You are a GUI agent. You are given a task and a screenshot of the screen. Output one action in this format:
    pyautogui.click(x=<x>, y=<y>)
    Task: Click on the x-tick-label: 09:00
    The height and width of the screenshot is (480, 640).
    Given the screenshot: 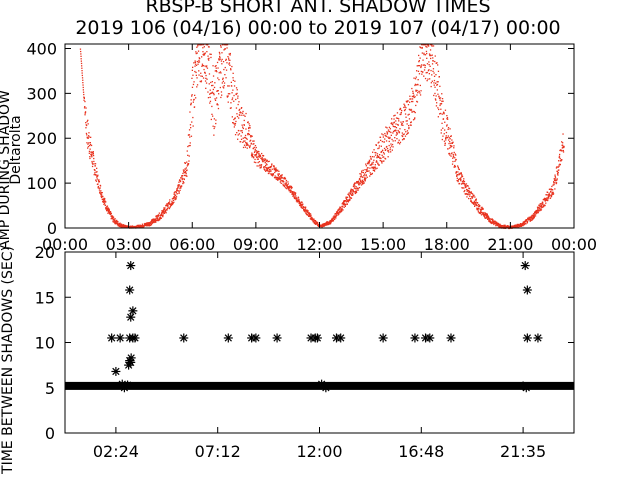 What is the action you would take?
    pyautogui.click(x=256, y=244)
    